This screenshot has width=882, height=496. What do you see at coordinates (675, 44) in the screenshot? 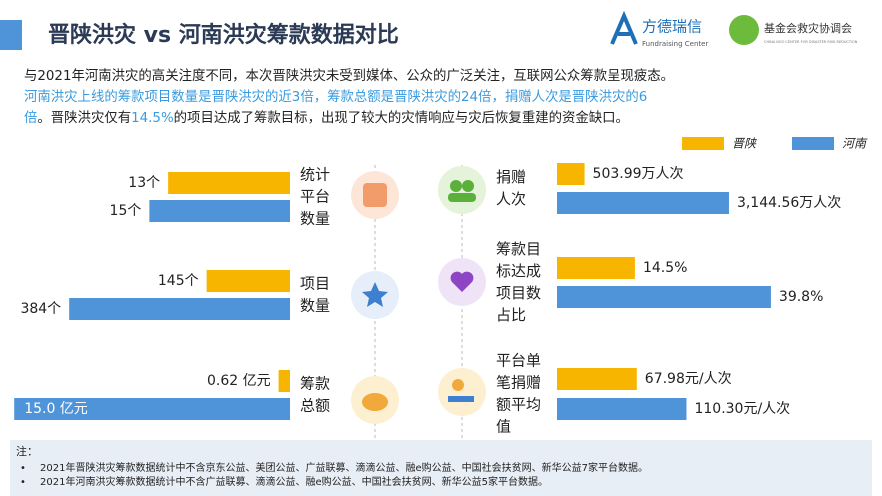
I see `logo1-sub: Fundraising Center` at bounding box center [675, 44].